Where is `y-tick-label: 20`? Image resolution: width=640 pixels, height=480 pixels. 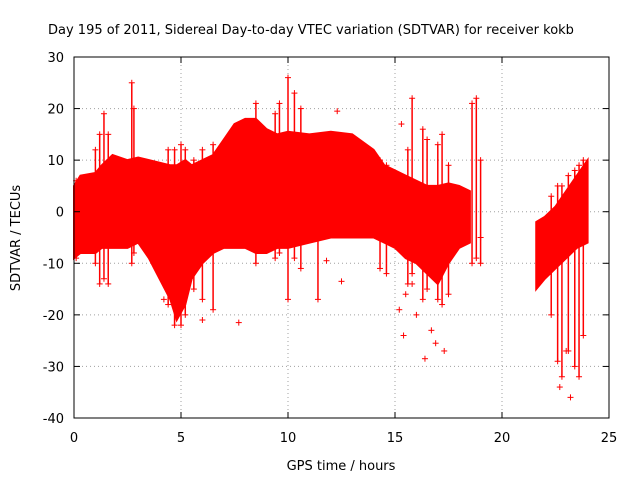 y-tick-label: 20 is located at coordinates (55, 110).